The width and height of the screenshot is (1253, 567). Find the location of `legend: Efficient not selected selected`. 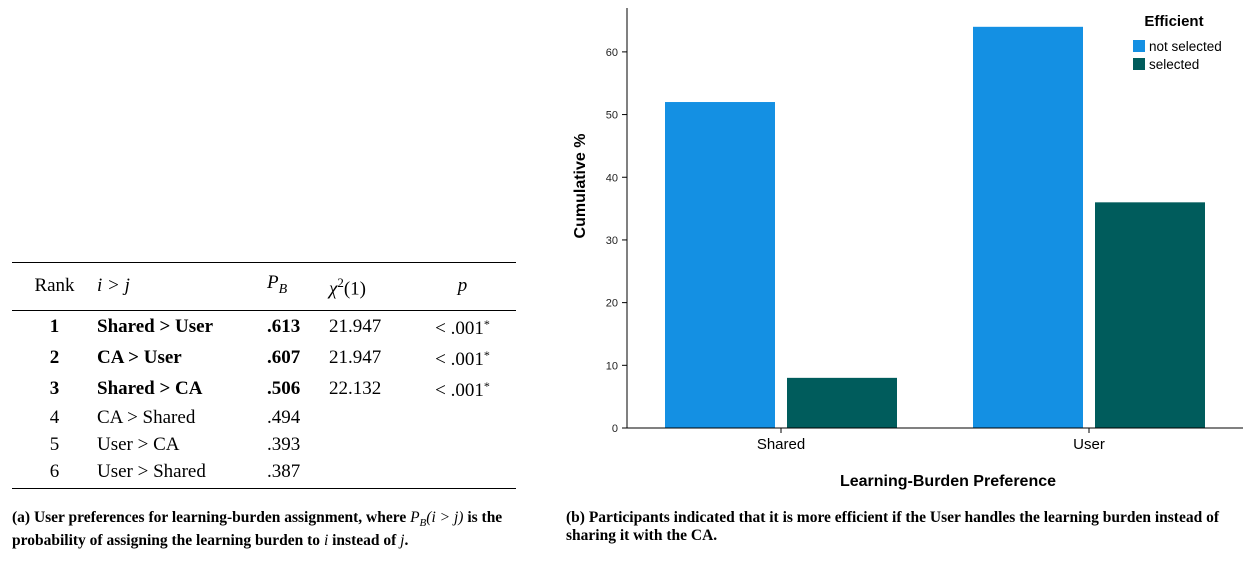

legend: Efficient not selected selected is located at coordinates (1177, 42).